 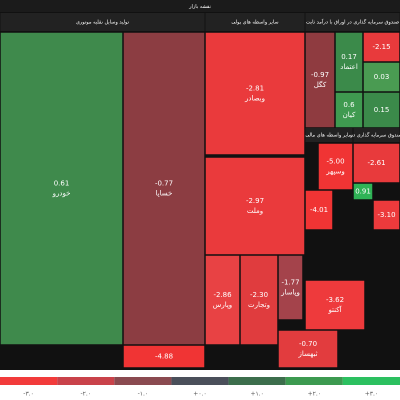 I want to click on tile-name: آکنتو, so click(x=334, y=309).